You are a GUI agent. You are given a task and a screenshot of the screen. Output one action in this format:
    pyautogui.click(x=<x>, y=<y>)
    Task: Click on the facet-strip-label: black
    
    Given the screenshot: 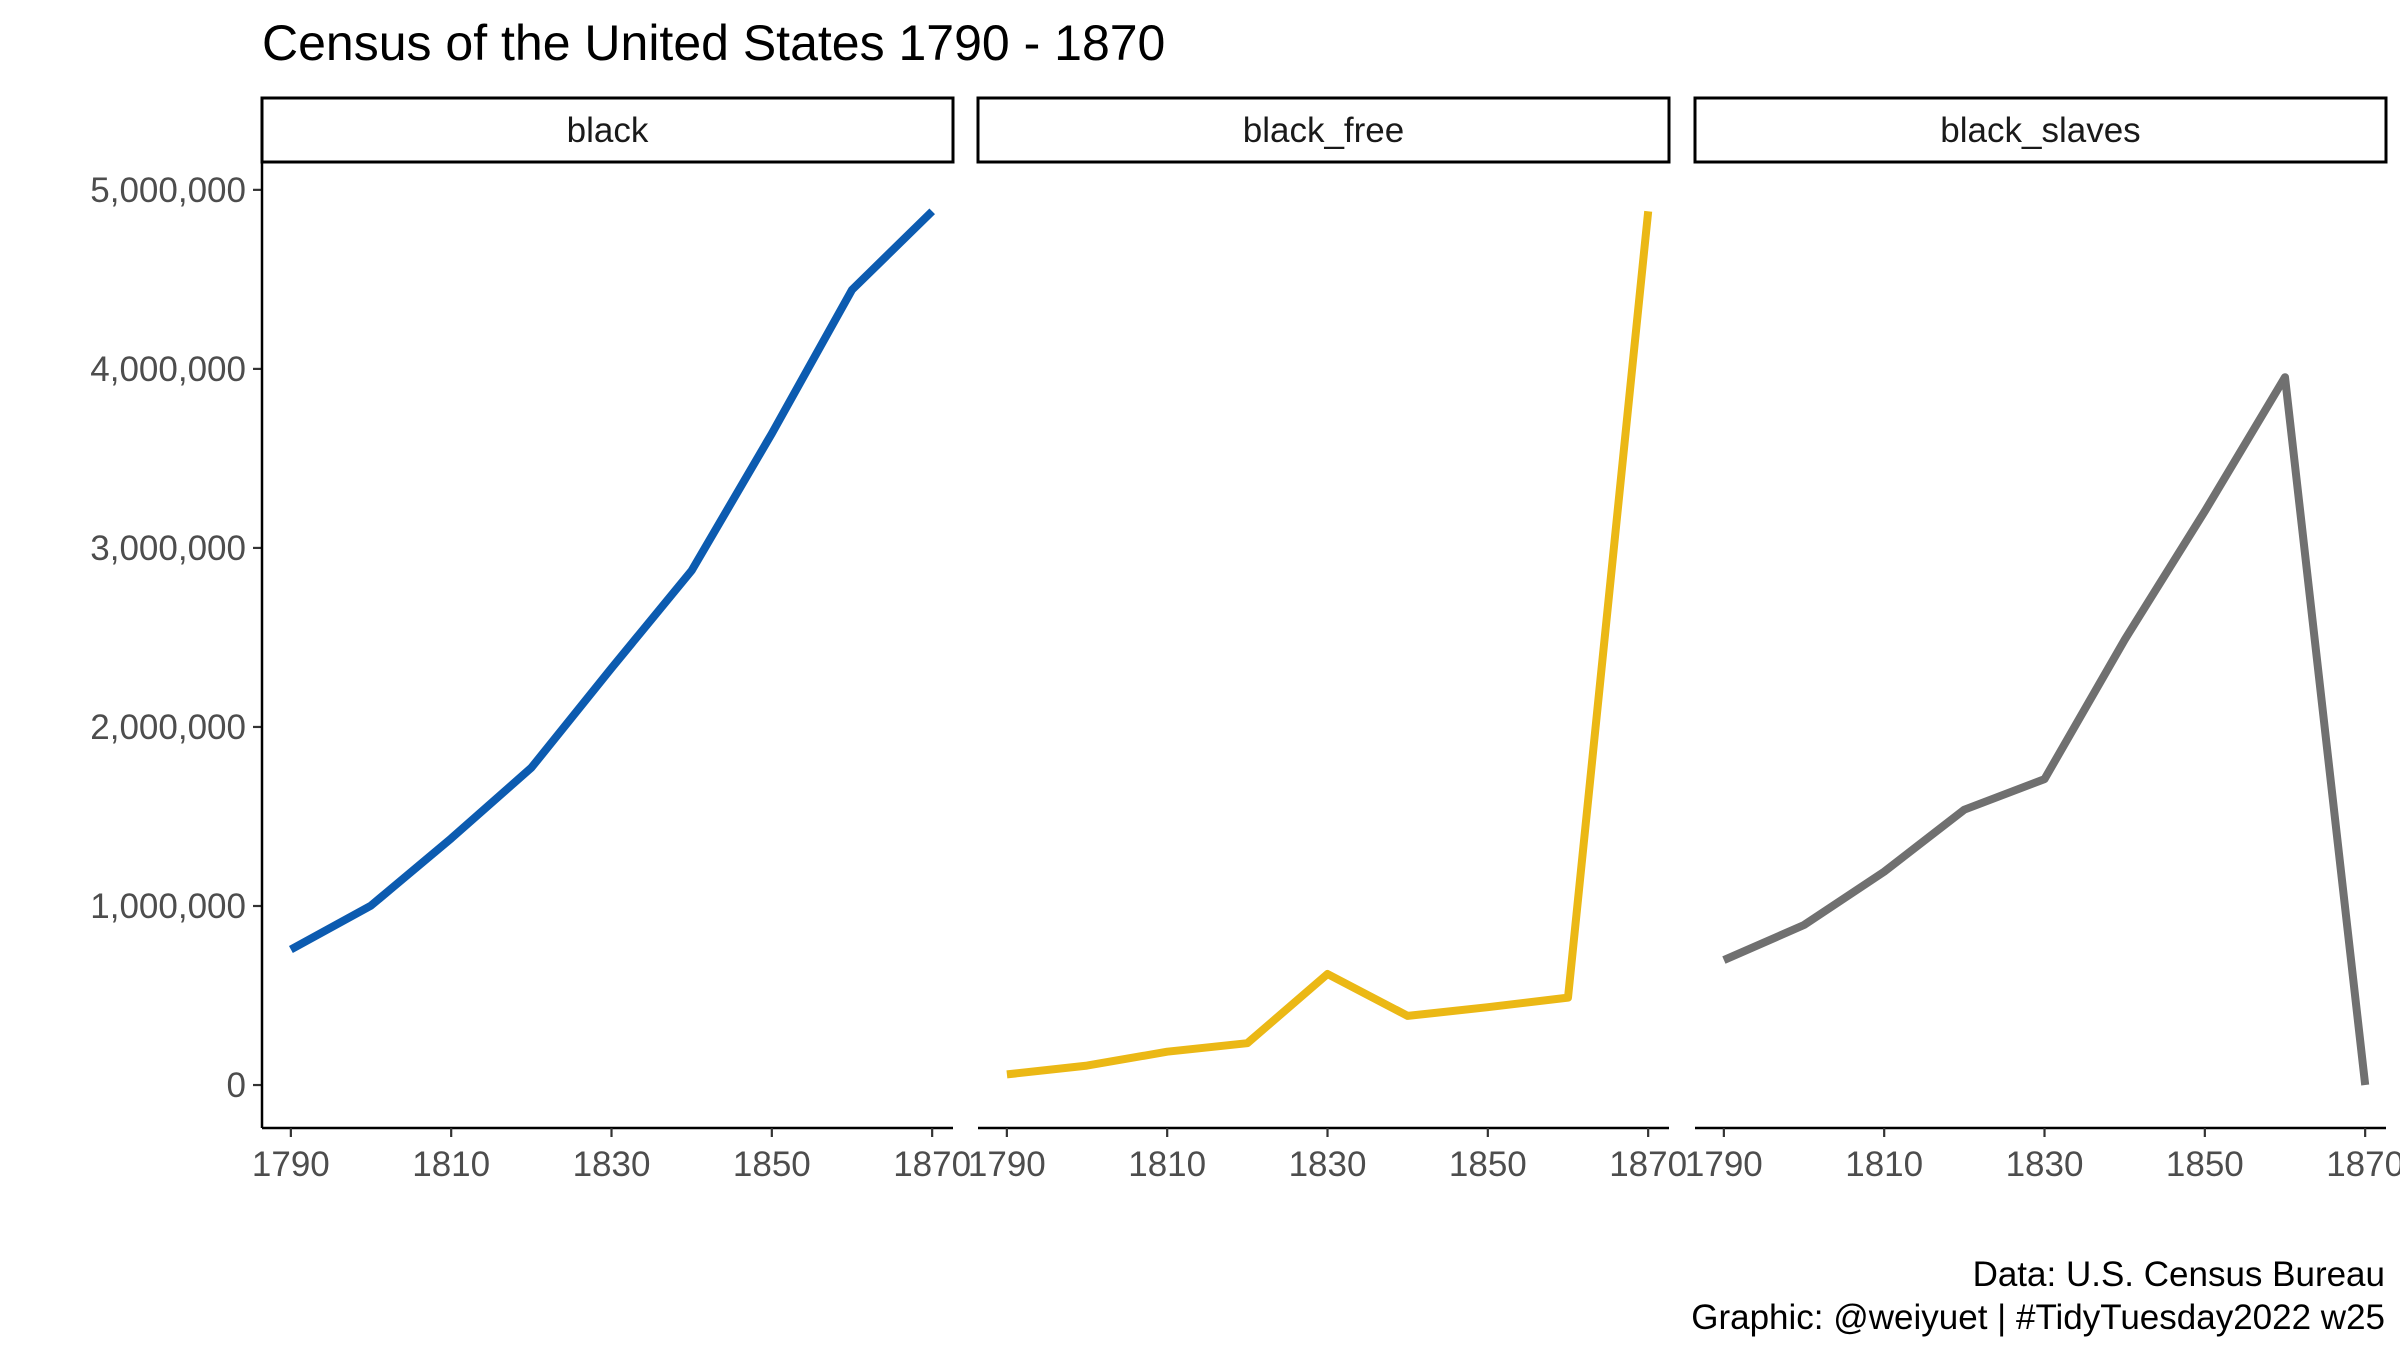 What is the action you would take?
    pyautogui.click(x=608, y=130)
    